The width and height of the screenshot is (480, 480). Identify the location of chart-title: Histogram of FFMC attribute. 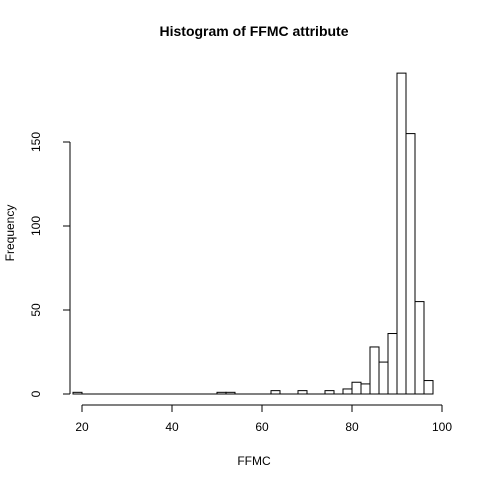
(254, 31).